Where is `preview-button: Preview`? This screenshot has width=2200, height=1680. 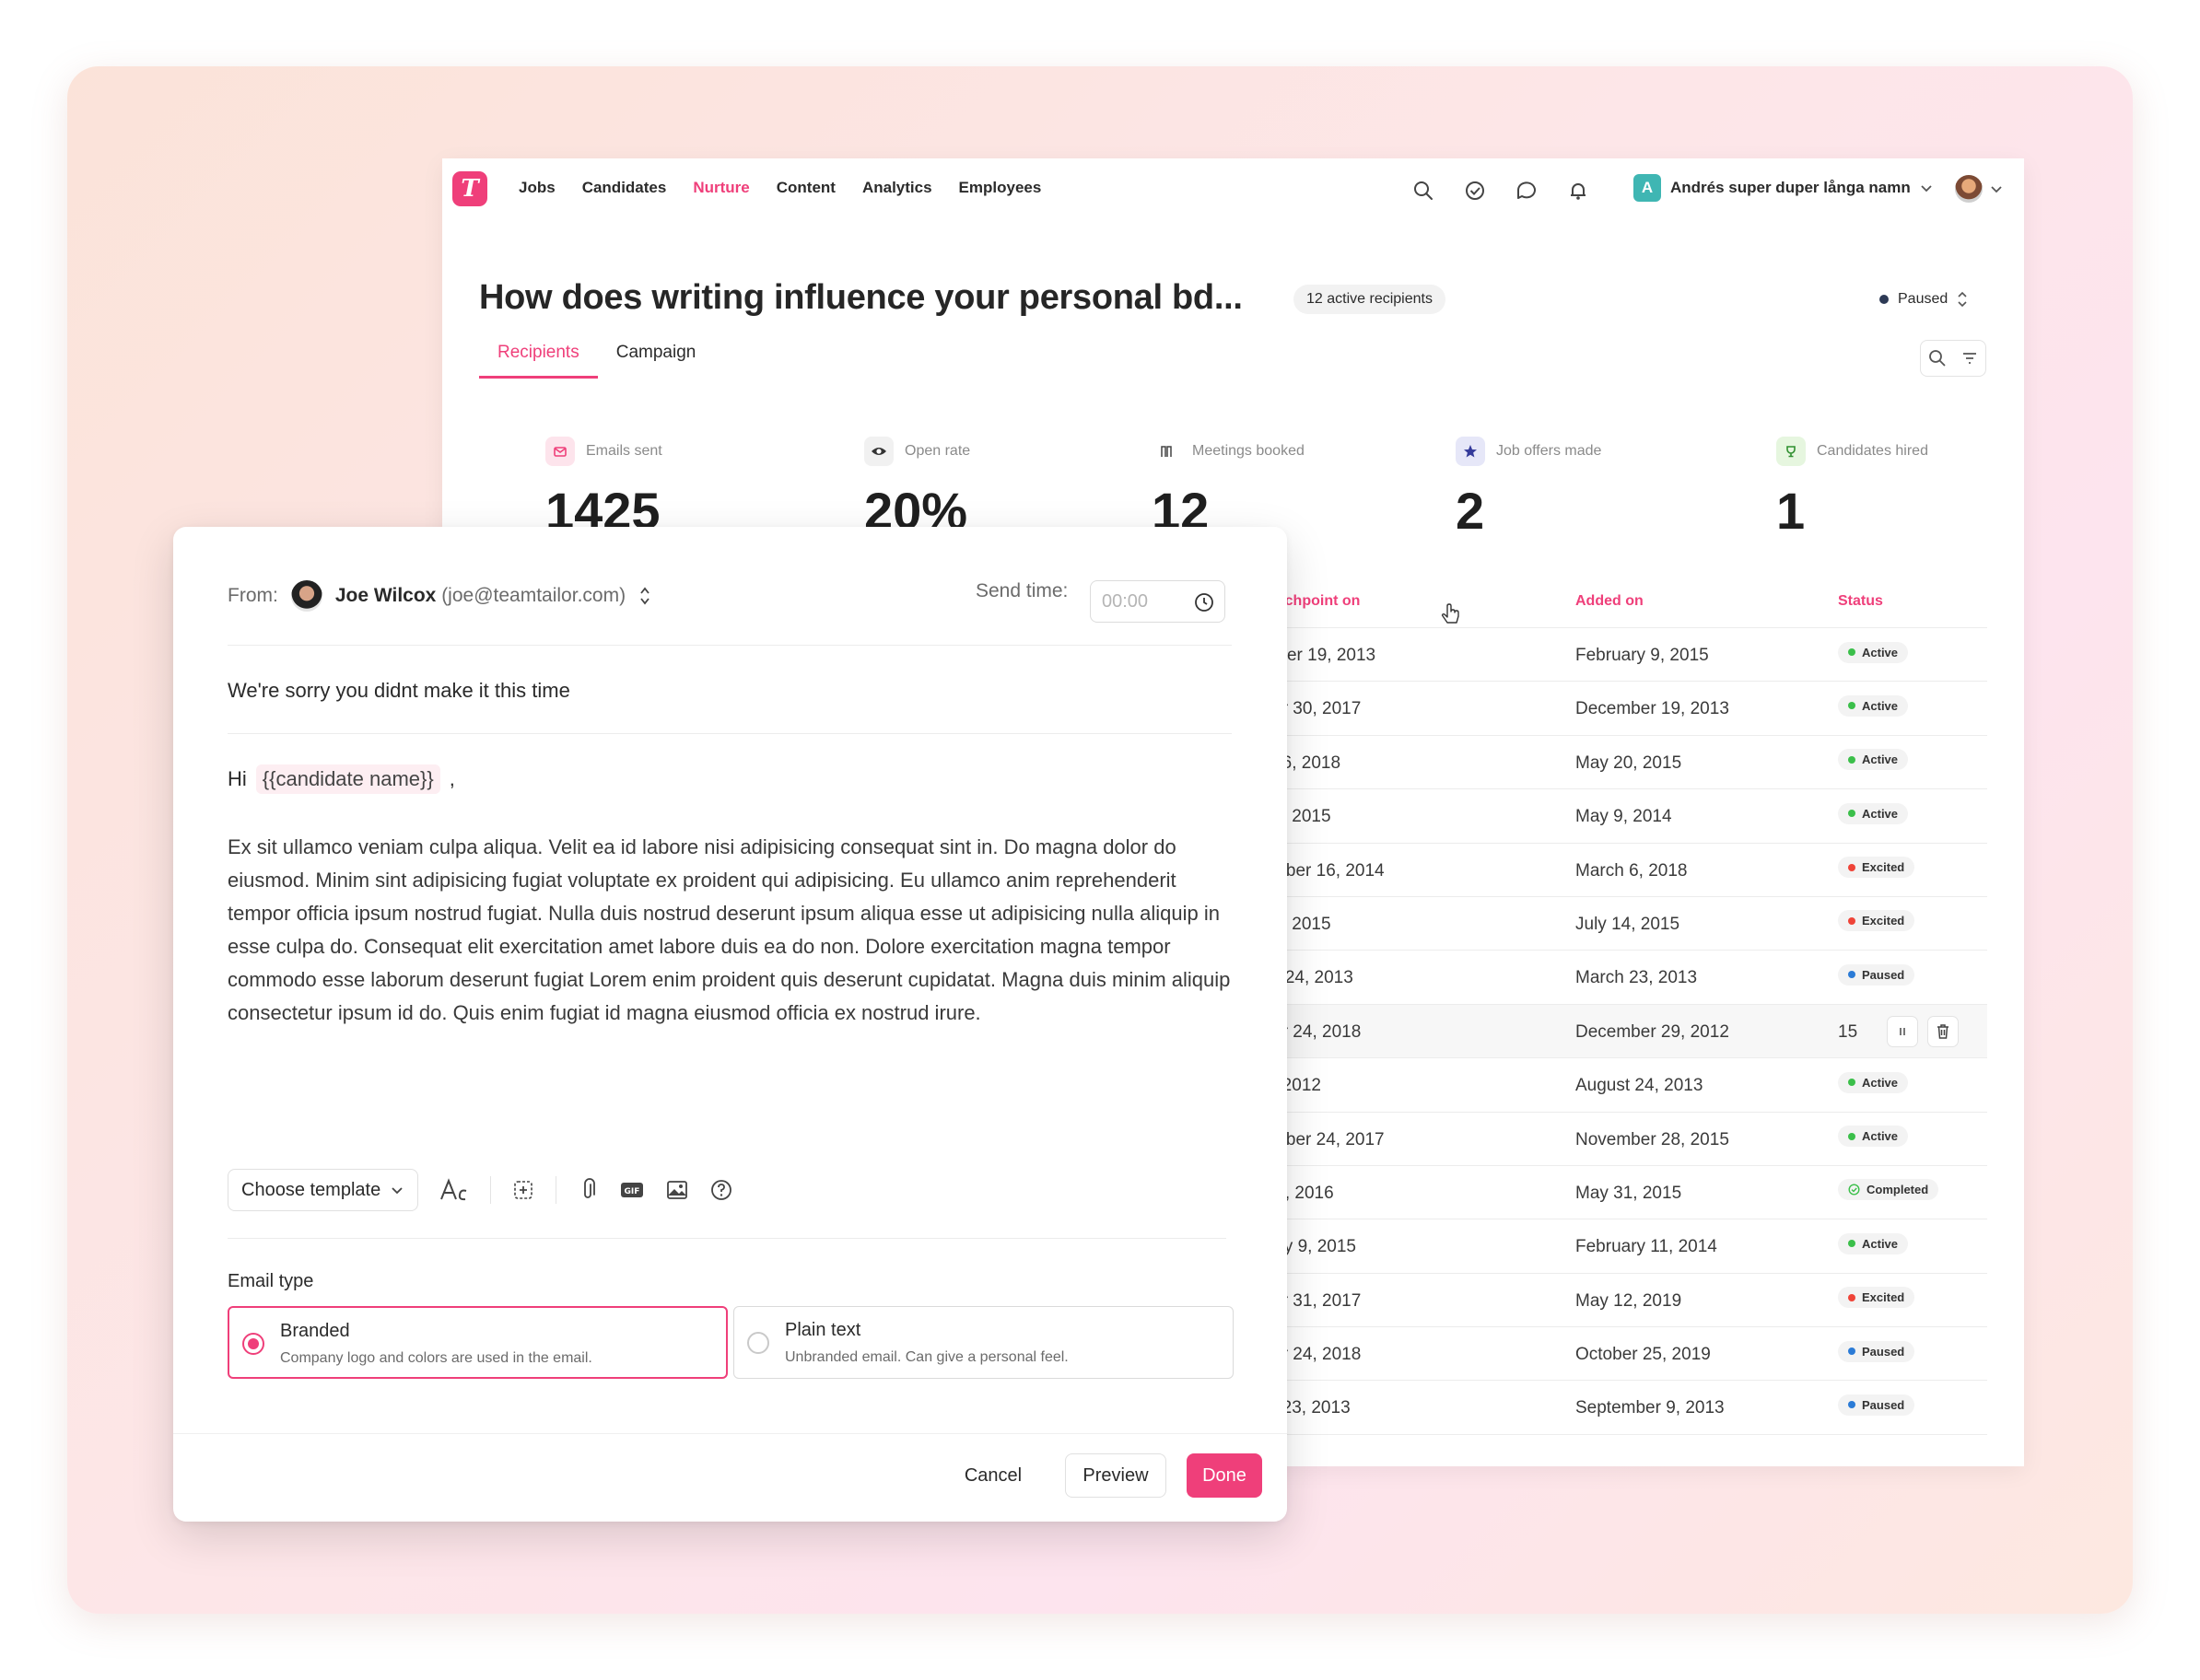
preview-button: Preview is located at coordinates (1115, 1475).